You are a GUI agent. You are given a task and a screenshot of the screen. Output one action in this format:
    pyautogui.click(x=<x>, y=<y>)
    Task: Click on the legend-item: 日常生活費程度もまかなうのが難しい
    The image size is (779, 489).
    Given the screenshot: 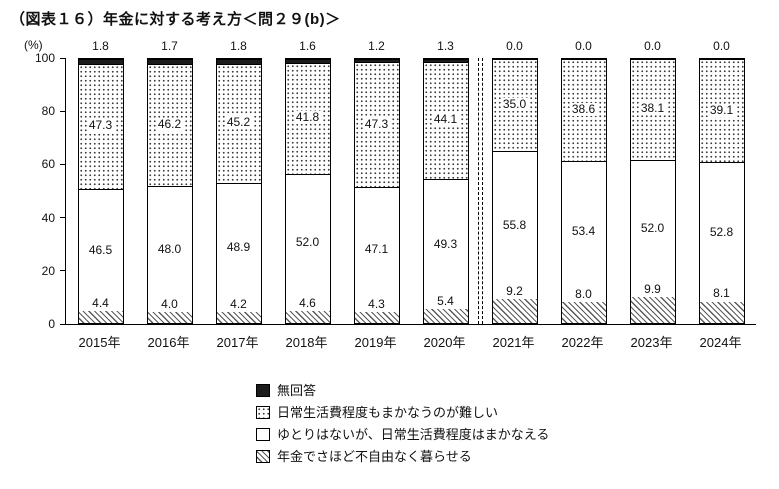 What is the action you would take?
    pyautogui.click(x=402, y=412)
    